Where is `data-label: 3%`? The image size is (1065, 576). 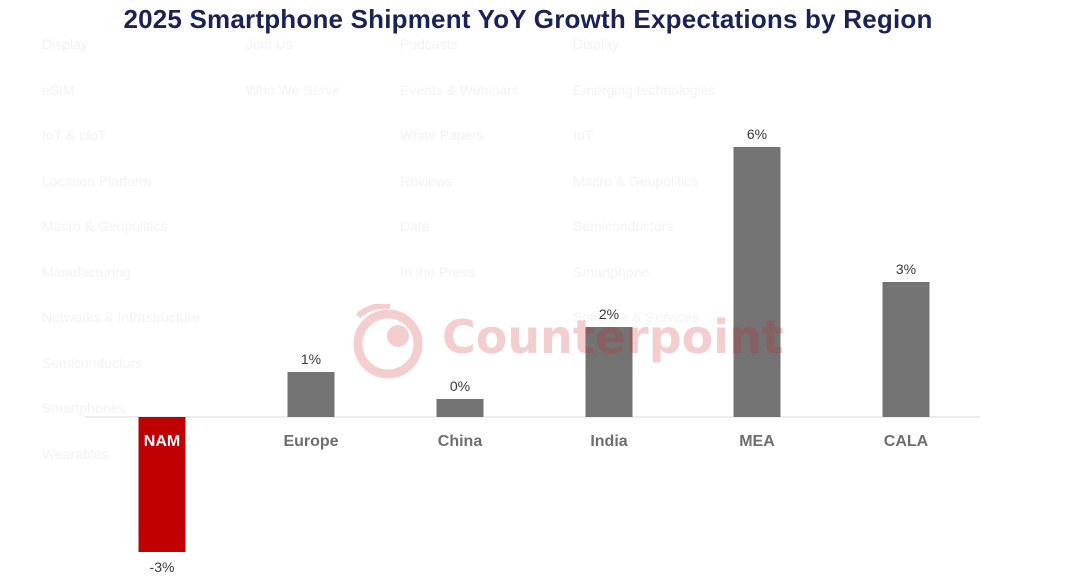
data-label: 3% is located at coordinates (906, 269).